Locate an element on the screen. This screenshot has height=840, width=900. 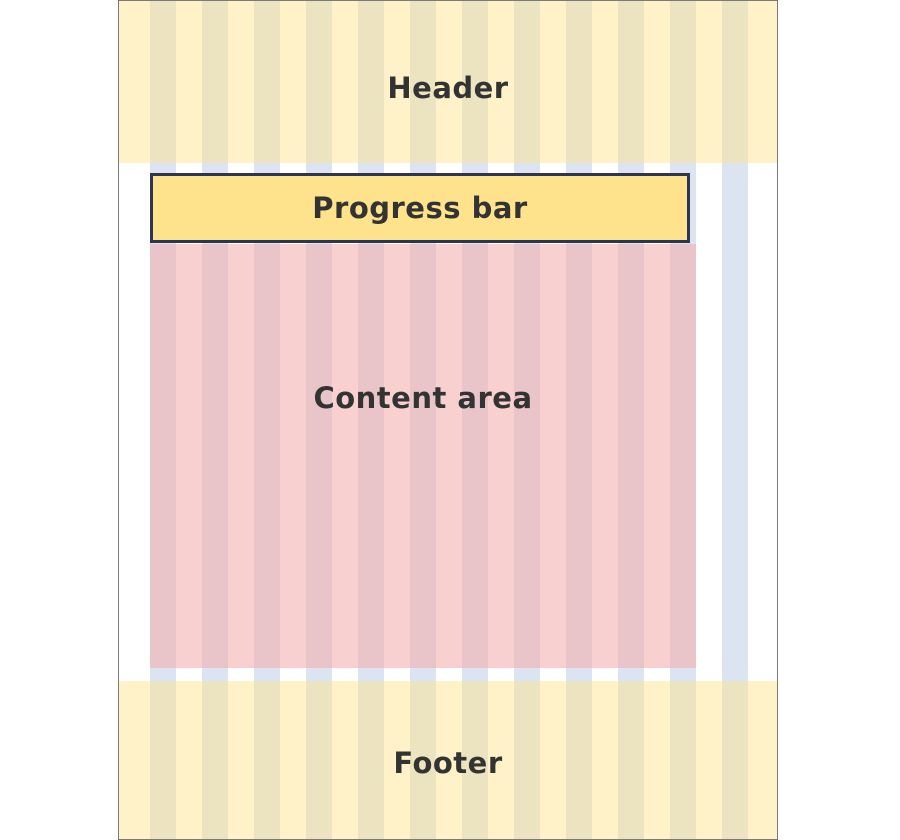
progress-bar-label: Progress bar is located at coordinates (420, 208).